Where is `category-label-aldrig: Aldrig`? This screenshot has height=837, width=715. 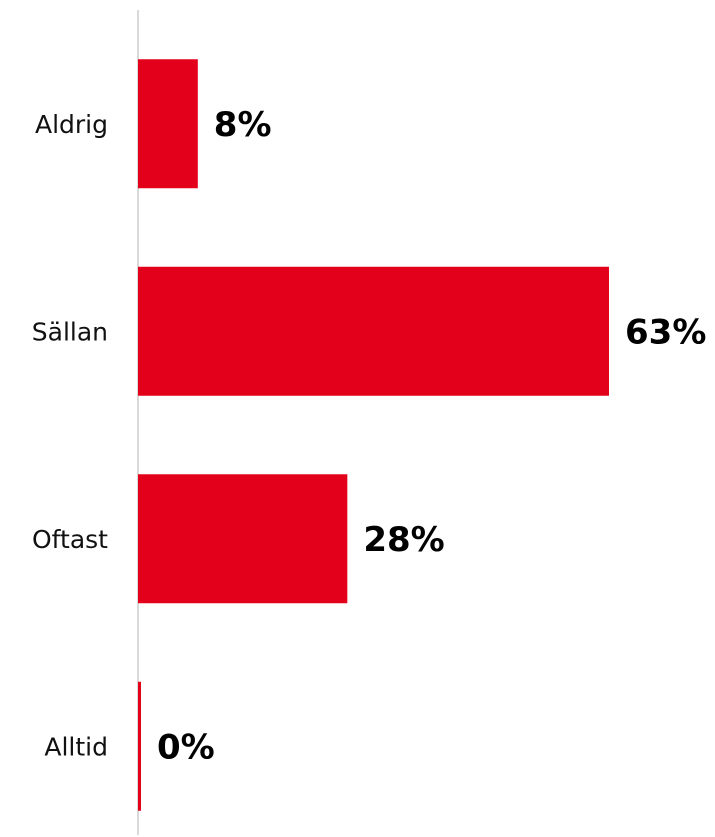 category-label-aldrig: Aldrig is located at coordinates (71, 124).